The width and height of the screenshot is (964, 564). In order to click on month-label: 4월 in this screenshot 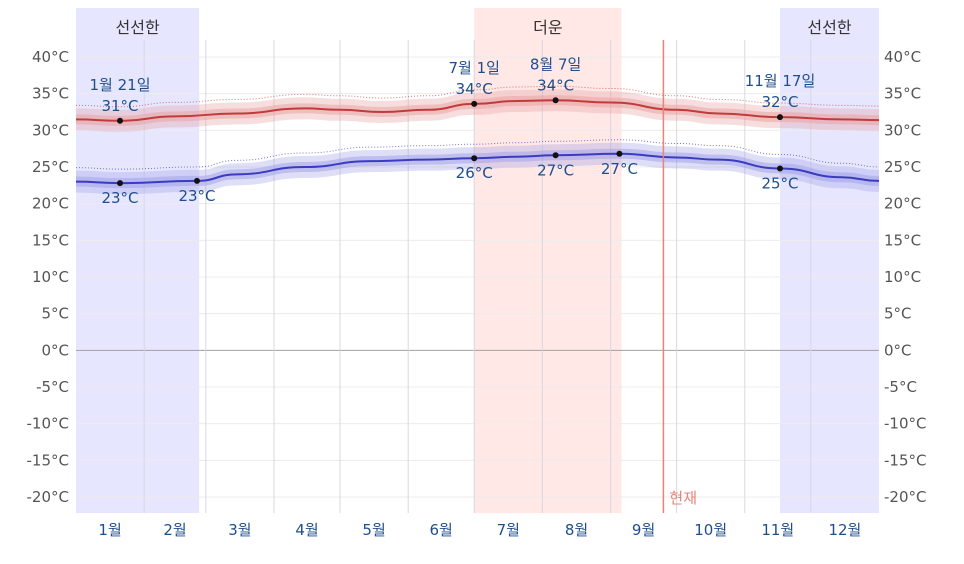, I will do `click(306, 530)`.